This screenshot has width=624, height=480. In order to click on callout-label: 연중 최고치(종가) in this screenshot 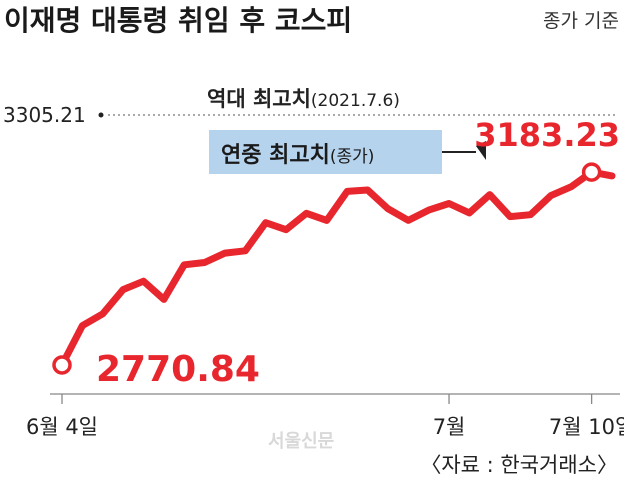, I will do `click(297, 155)`.